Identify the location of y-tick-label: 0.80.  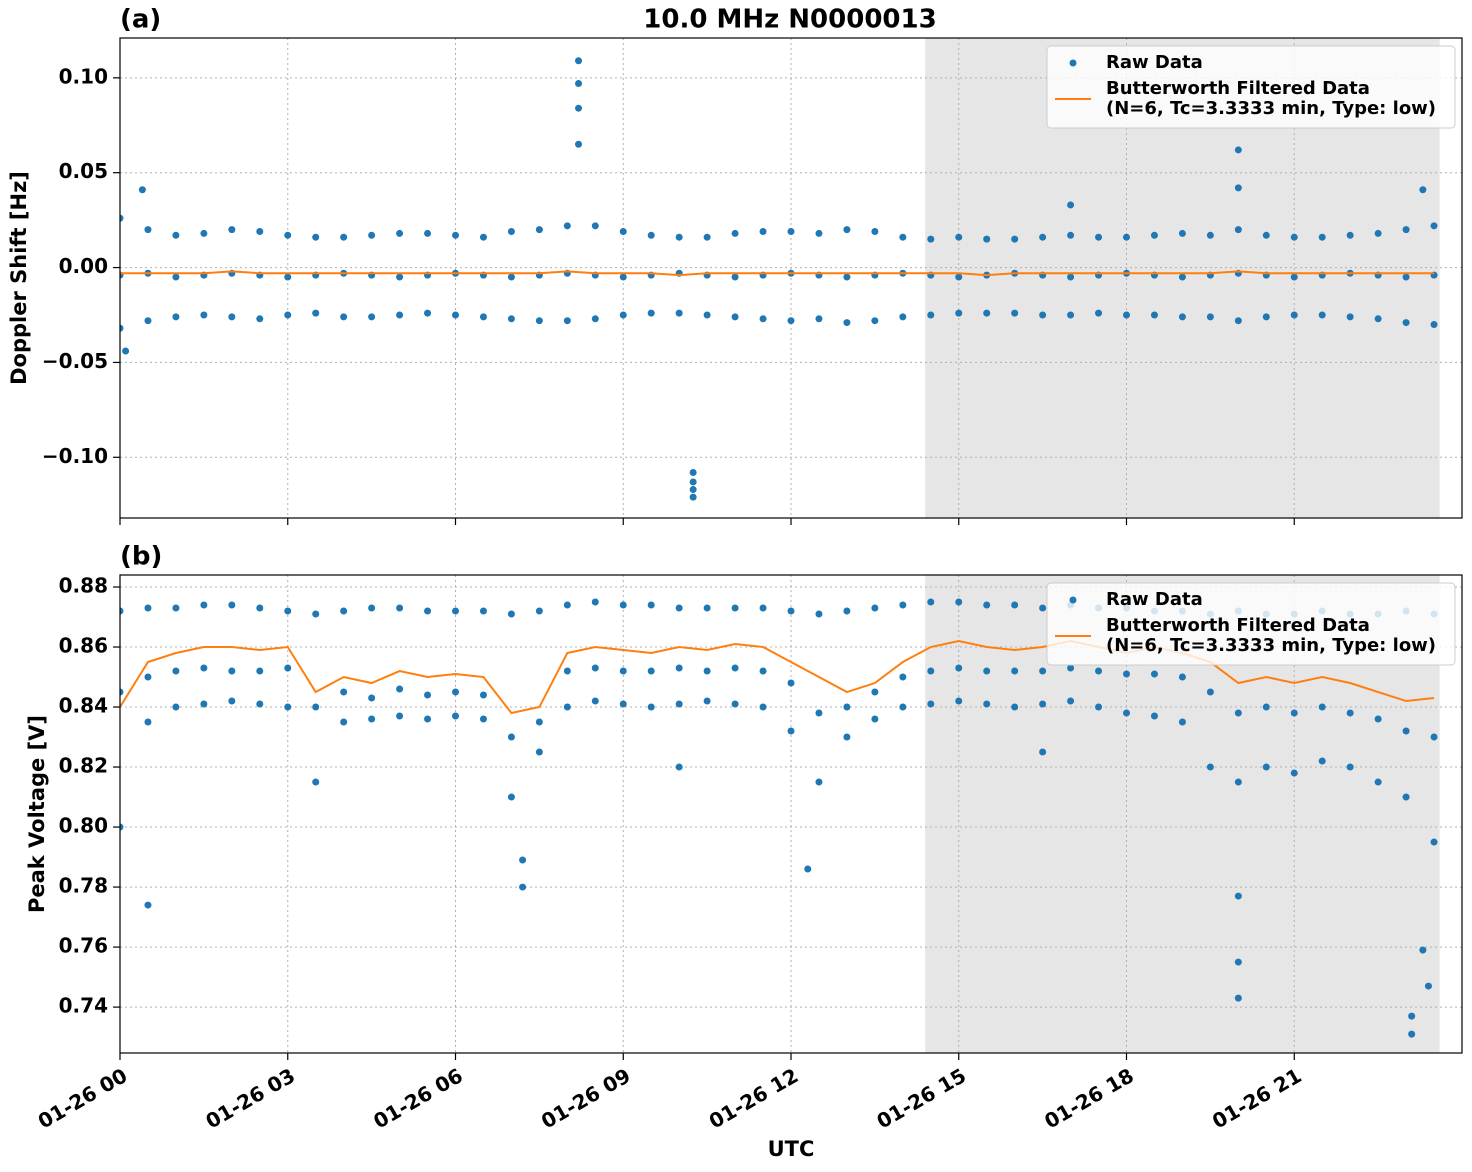
(83, 826).